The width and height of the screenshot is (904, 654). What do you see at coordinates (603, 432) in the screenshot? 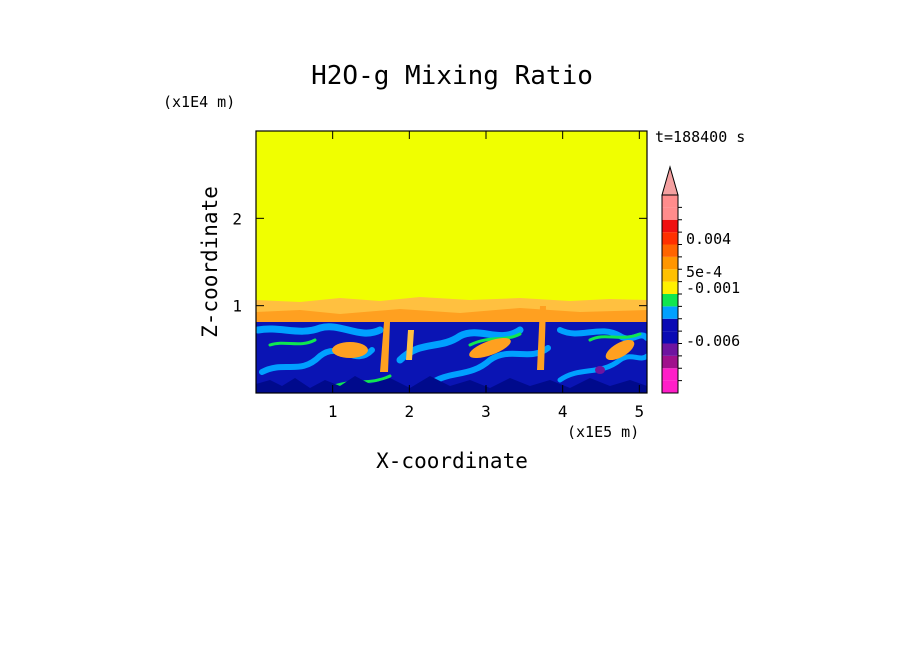
I see `x-unit-label: (x1E5 m)` at bounding box center [603, 432].